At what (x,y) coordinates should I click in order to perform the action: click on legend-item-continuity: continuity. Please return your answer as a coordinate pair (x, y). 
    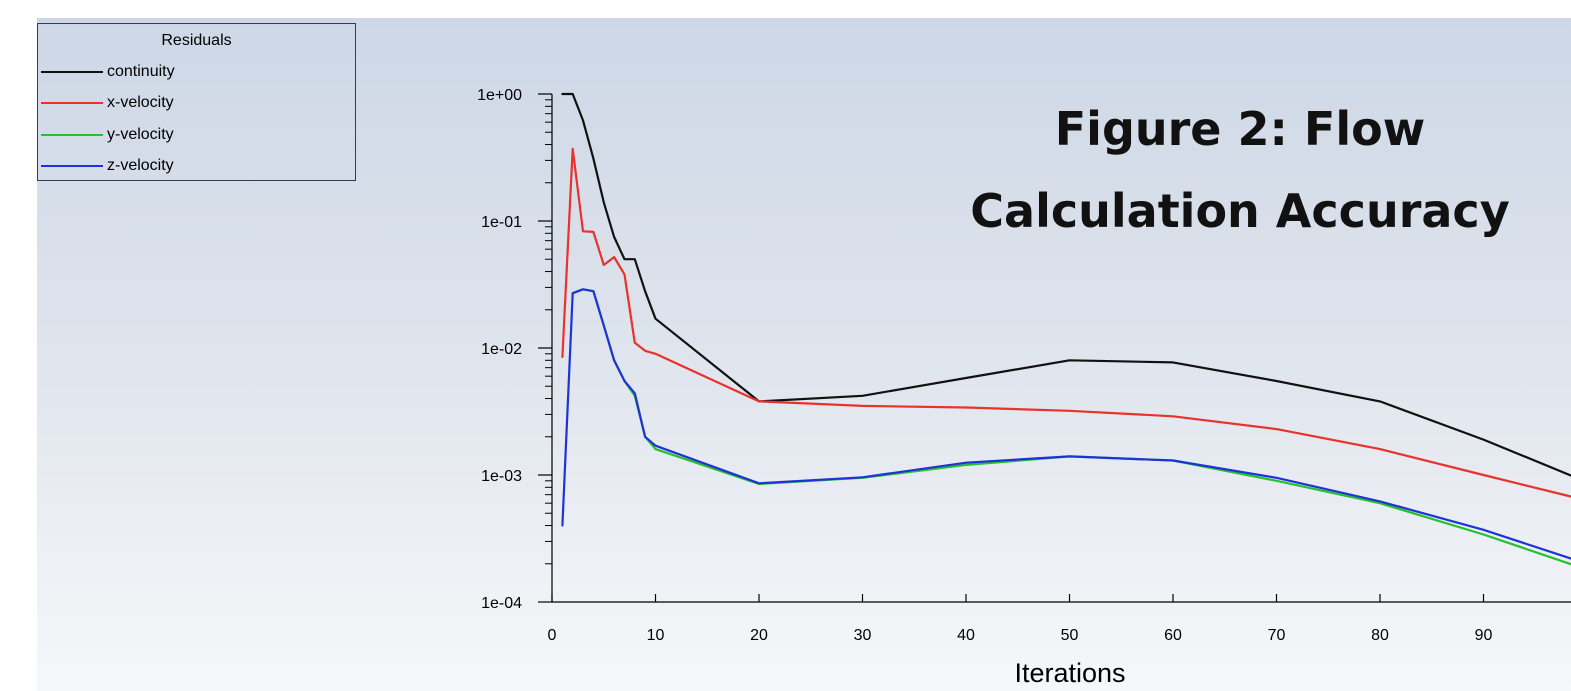
    Looking at the image, I should click on (108, 72).